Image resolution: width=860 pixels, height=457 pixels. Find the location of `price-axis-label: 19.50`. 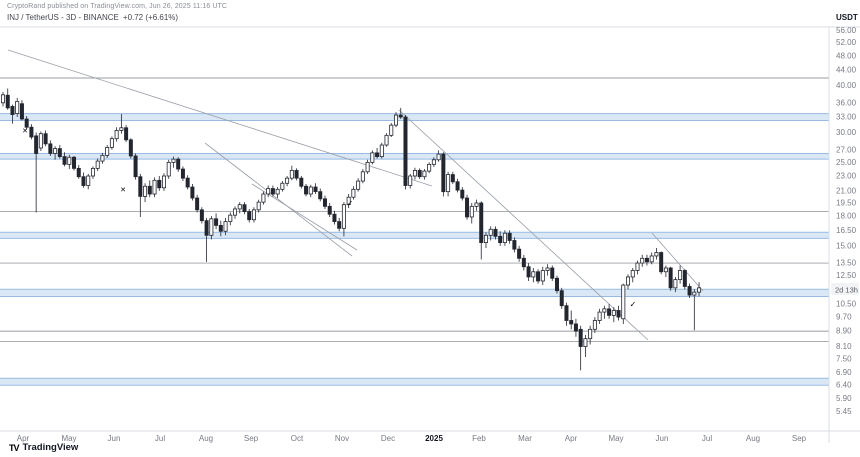

price-axis-label: 19.50 is located at coordinates (846, 202).